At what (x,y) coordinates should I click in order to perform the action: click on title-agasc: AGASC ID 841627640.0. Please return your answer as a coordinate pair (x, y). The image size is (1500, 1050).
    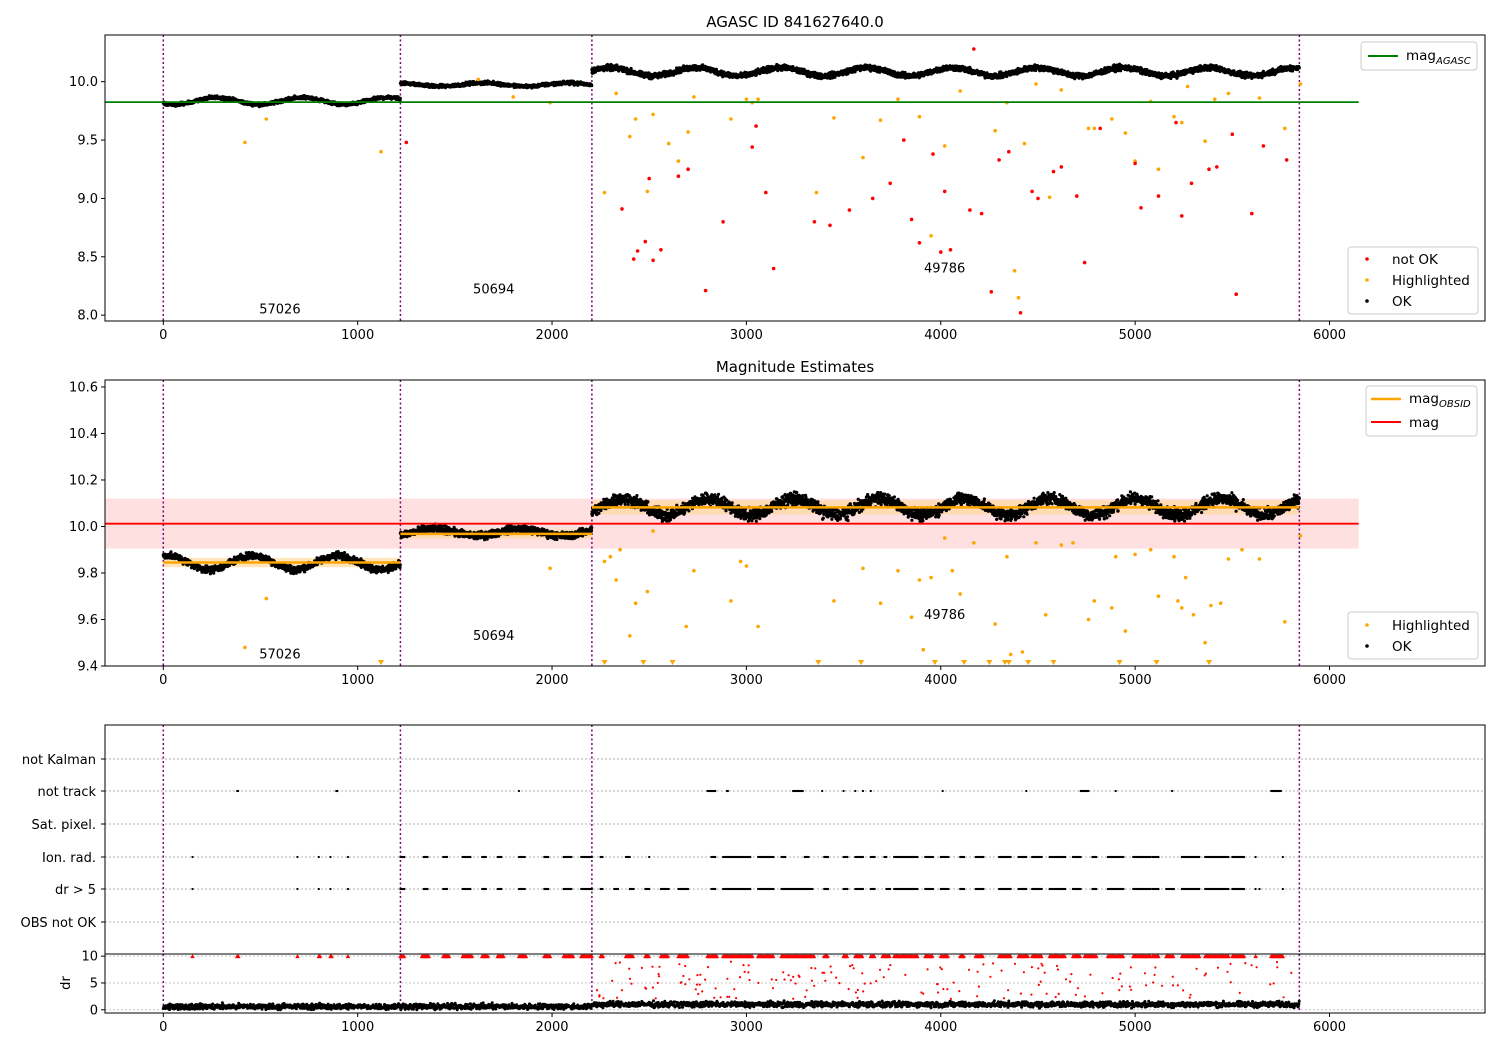
    Looking at the image, I should click on (795, 22).